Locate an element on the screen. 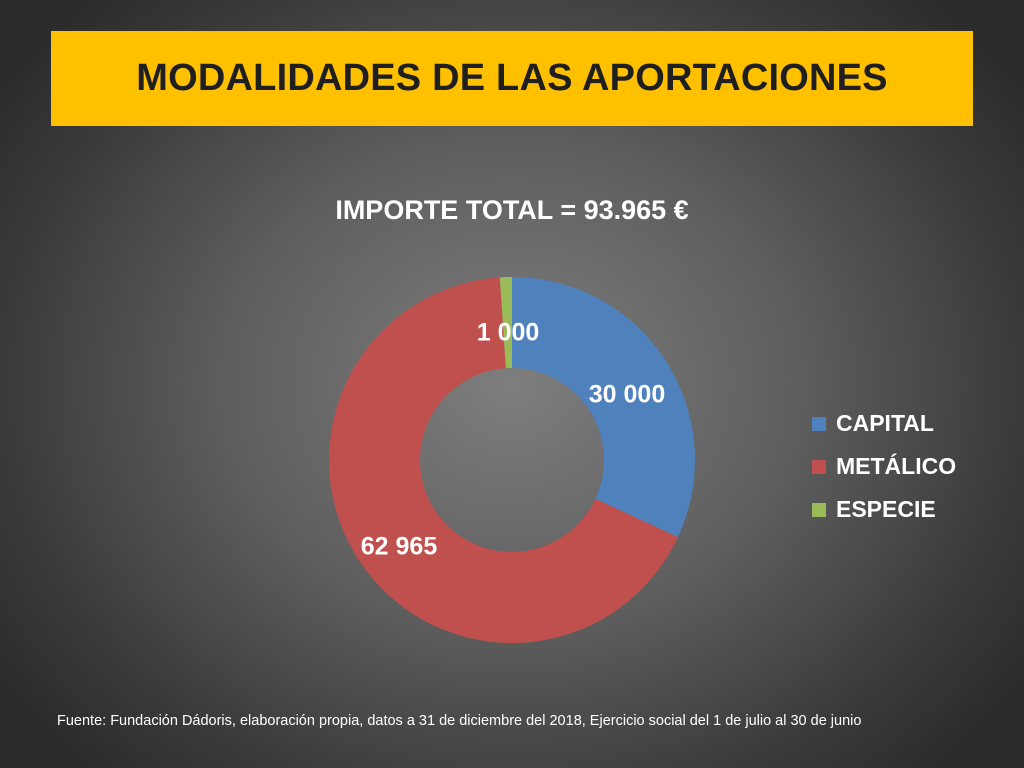 This screenshot has height=768, width=1024. slide-title: MODALIDADES DE LAS APORTACIONES is located at coordinates (512, 78).